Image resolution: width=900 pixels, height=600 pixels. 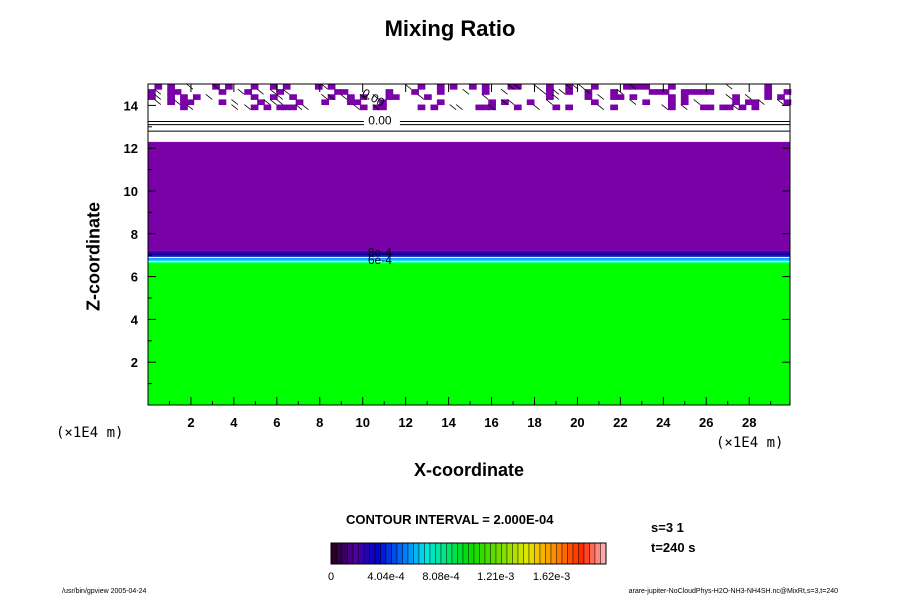 I want to click on y-axis-label: Z-coordinate, so click(x=93, y=257).